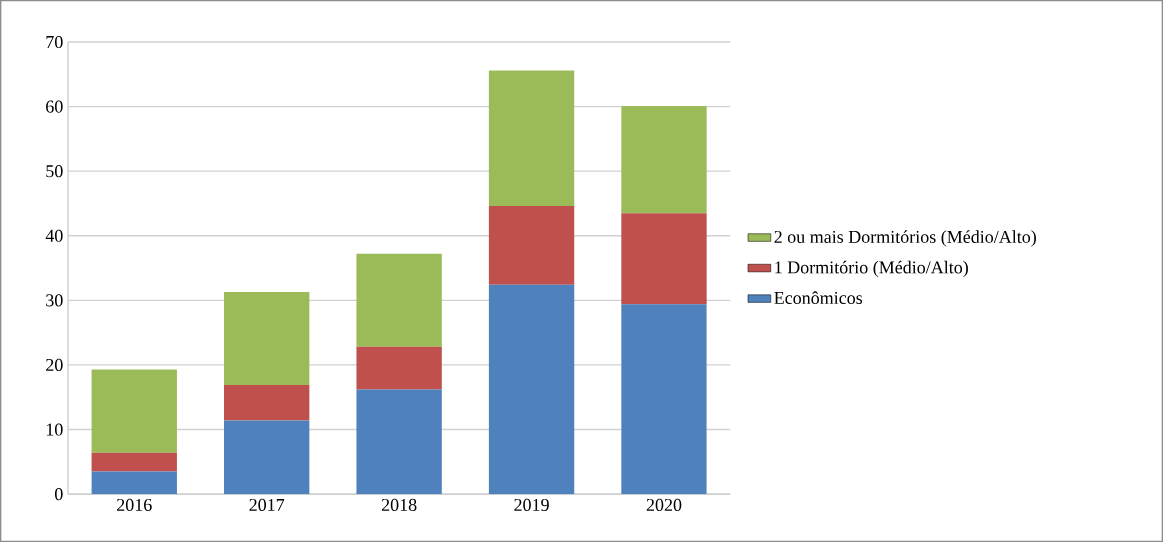 The width and height of the screenshot is (1163, 542). I want to click on legend-label: Econômicos, so click(818, 297).